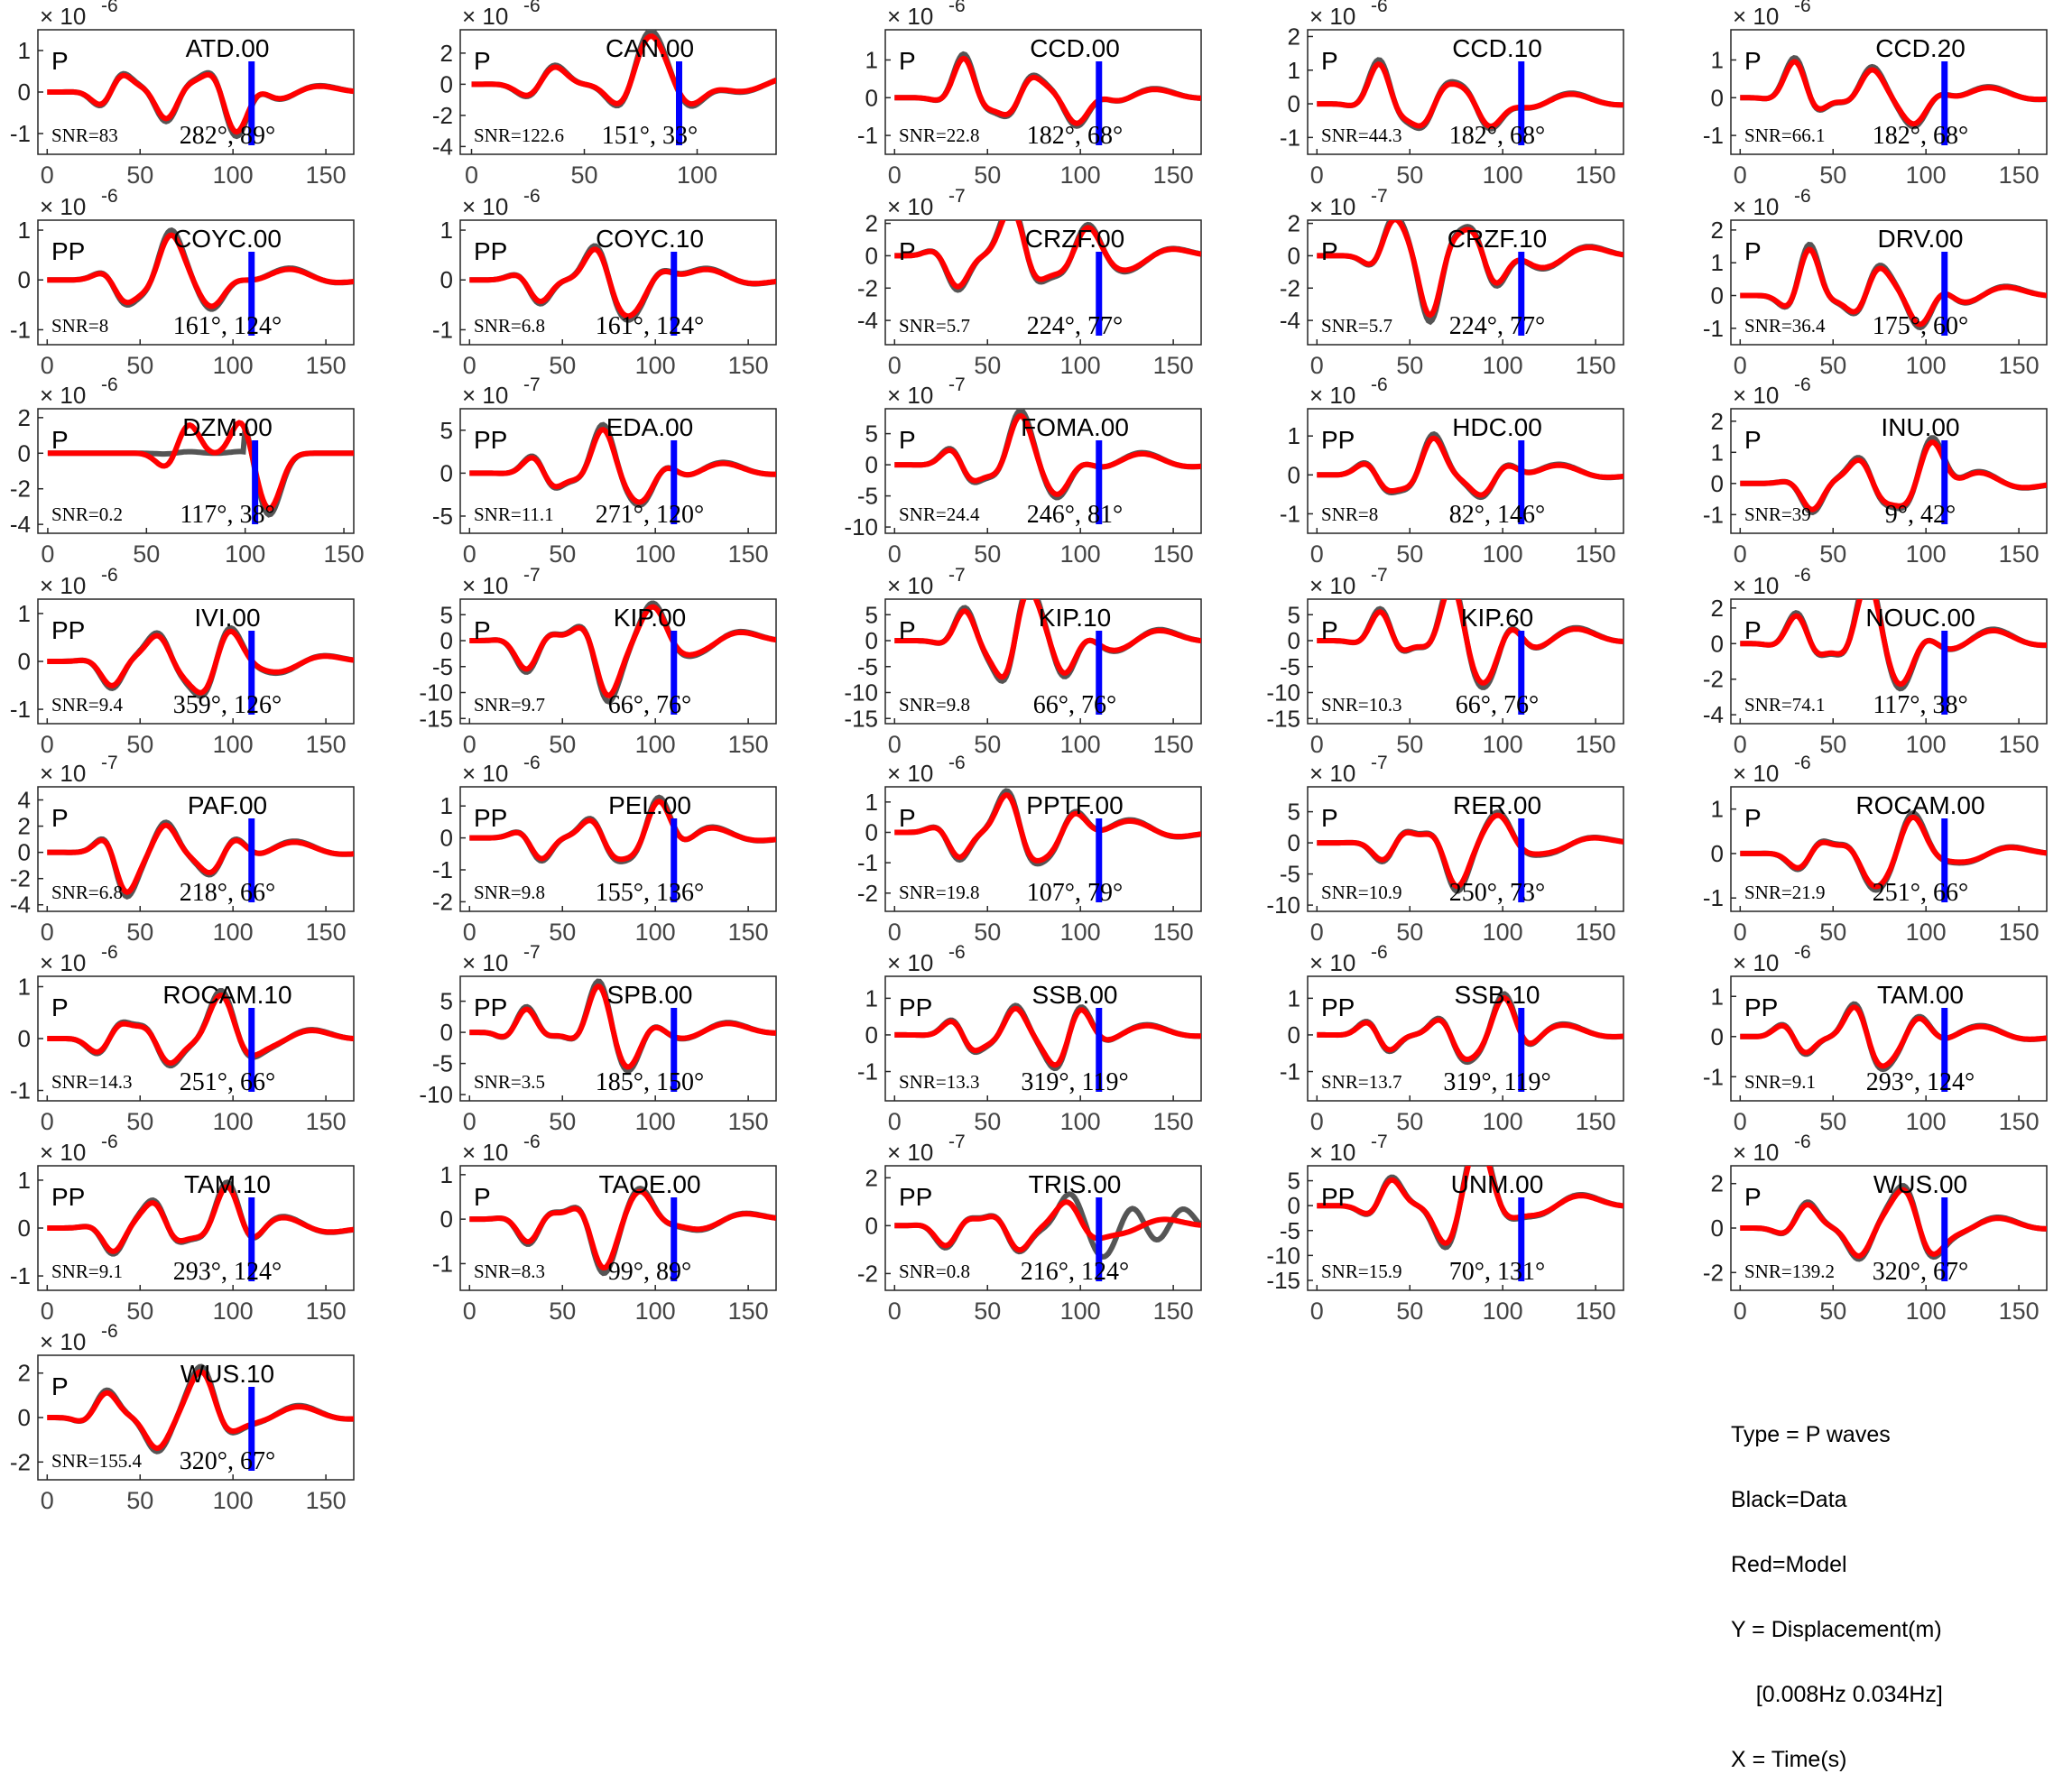  I want to click on y-tick-label: -2, so click(443, 115).